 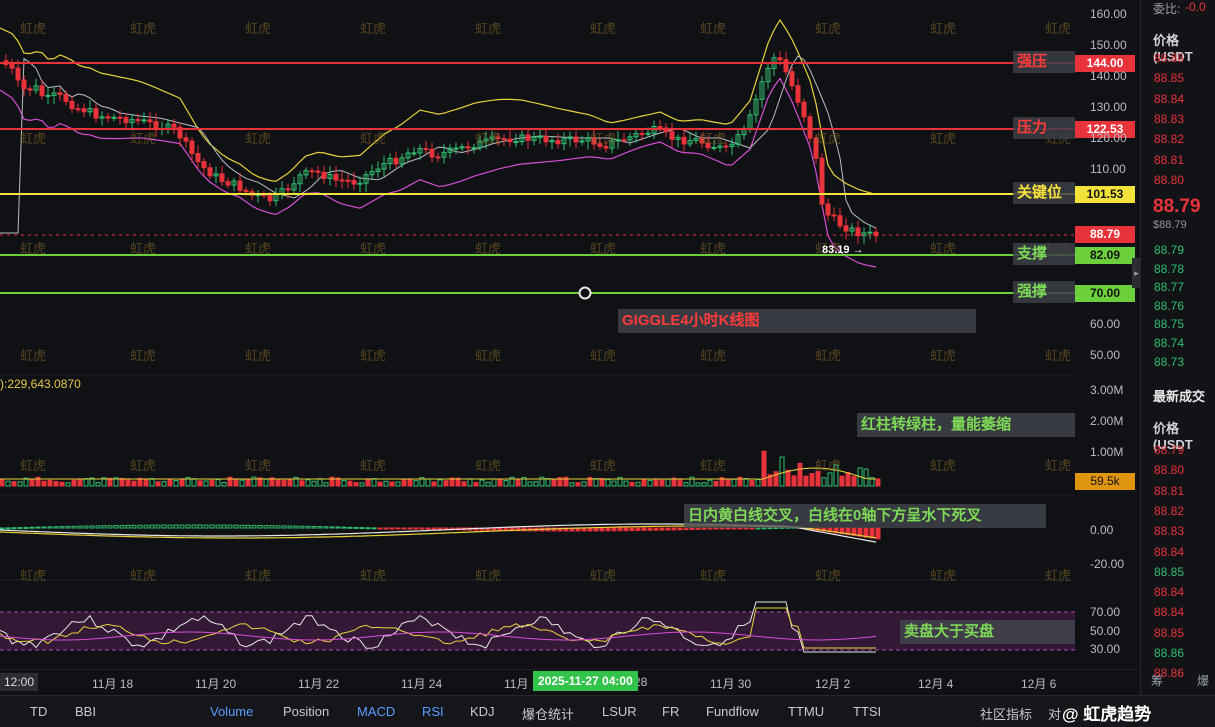 I want to click on current-price-tag: 88.79, so click(x=1105, y=234).